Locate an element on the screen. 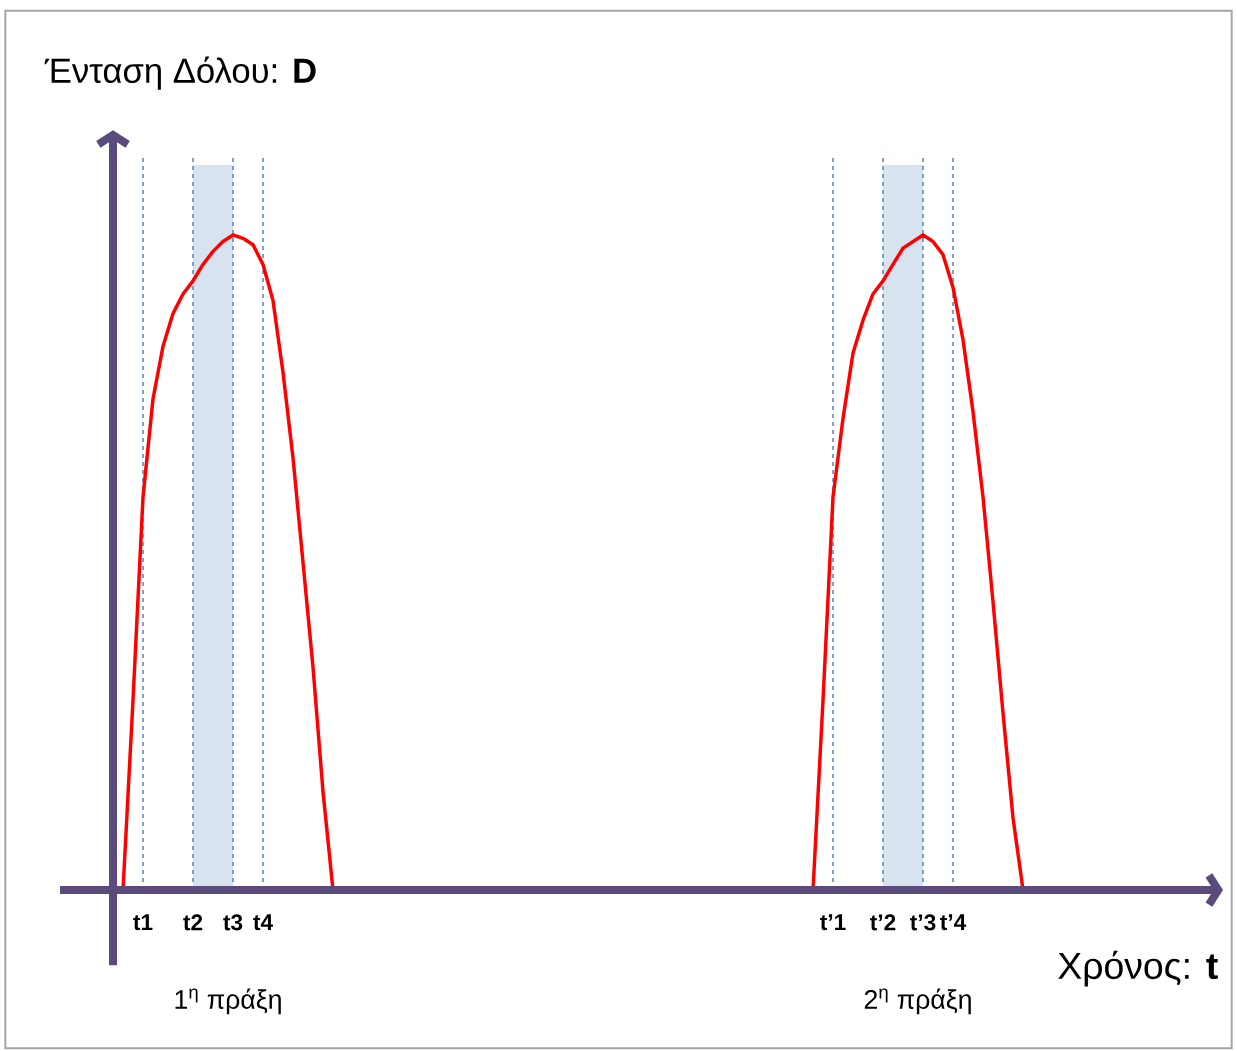 This screenshot has width=1237, height=1051. x-tick-label: t’3 is located at coordinates (923, 922).